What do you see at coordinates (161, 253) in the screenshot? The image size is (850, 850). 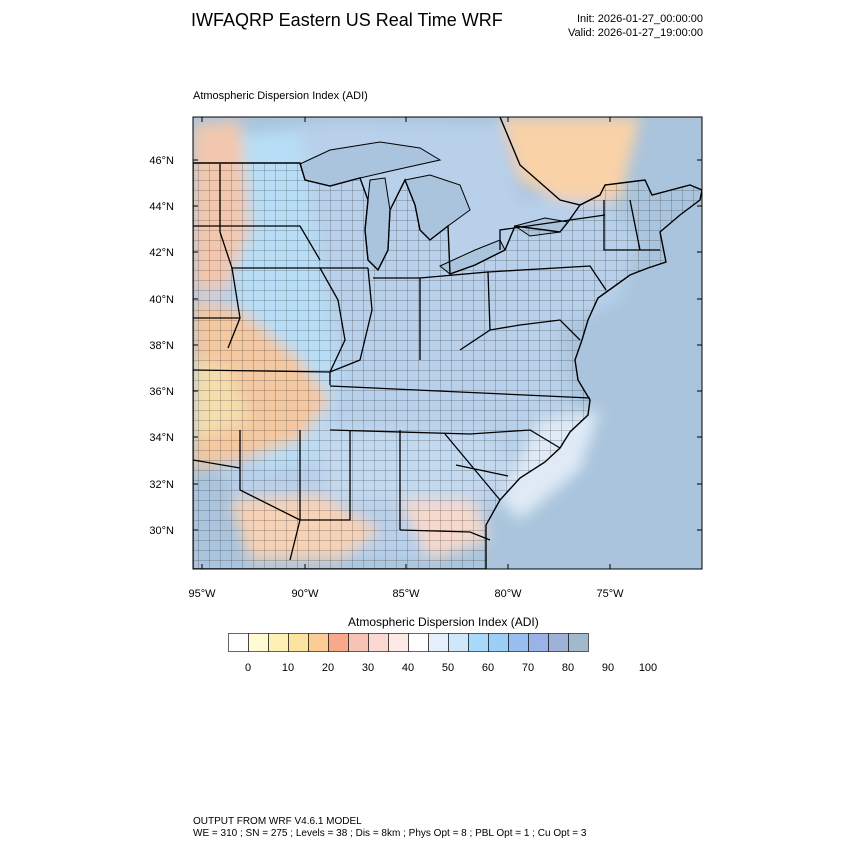 I see `lat-label: 42°N` at bounding box center [161, 253].